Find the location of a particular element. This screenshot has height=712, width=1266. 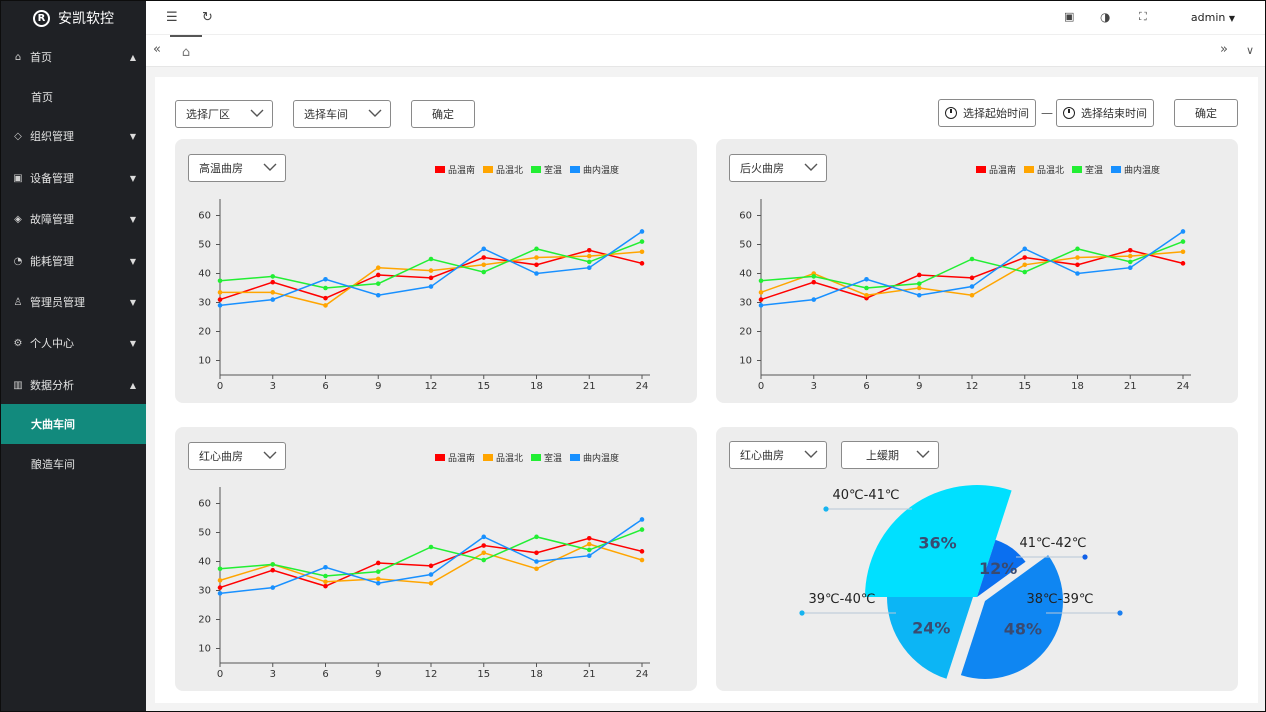

start-time-picker: 选择起始时间 is located at coordinates (987, 113).